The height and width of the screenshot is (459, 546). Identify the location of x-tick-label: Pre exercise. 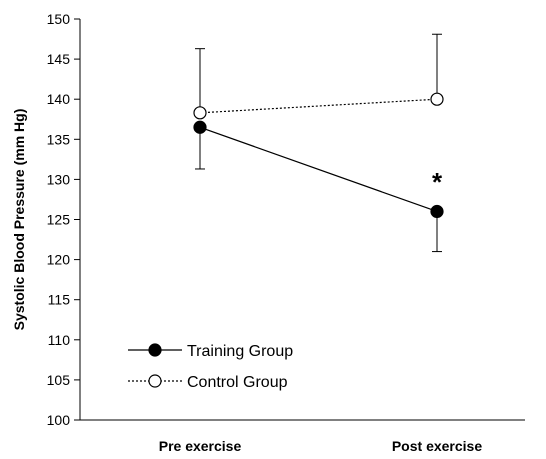
(200, 446).